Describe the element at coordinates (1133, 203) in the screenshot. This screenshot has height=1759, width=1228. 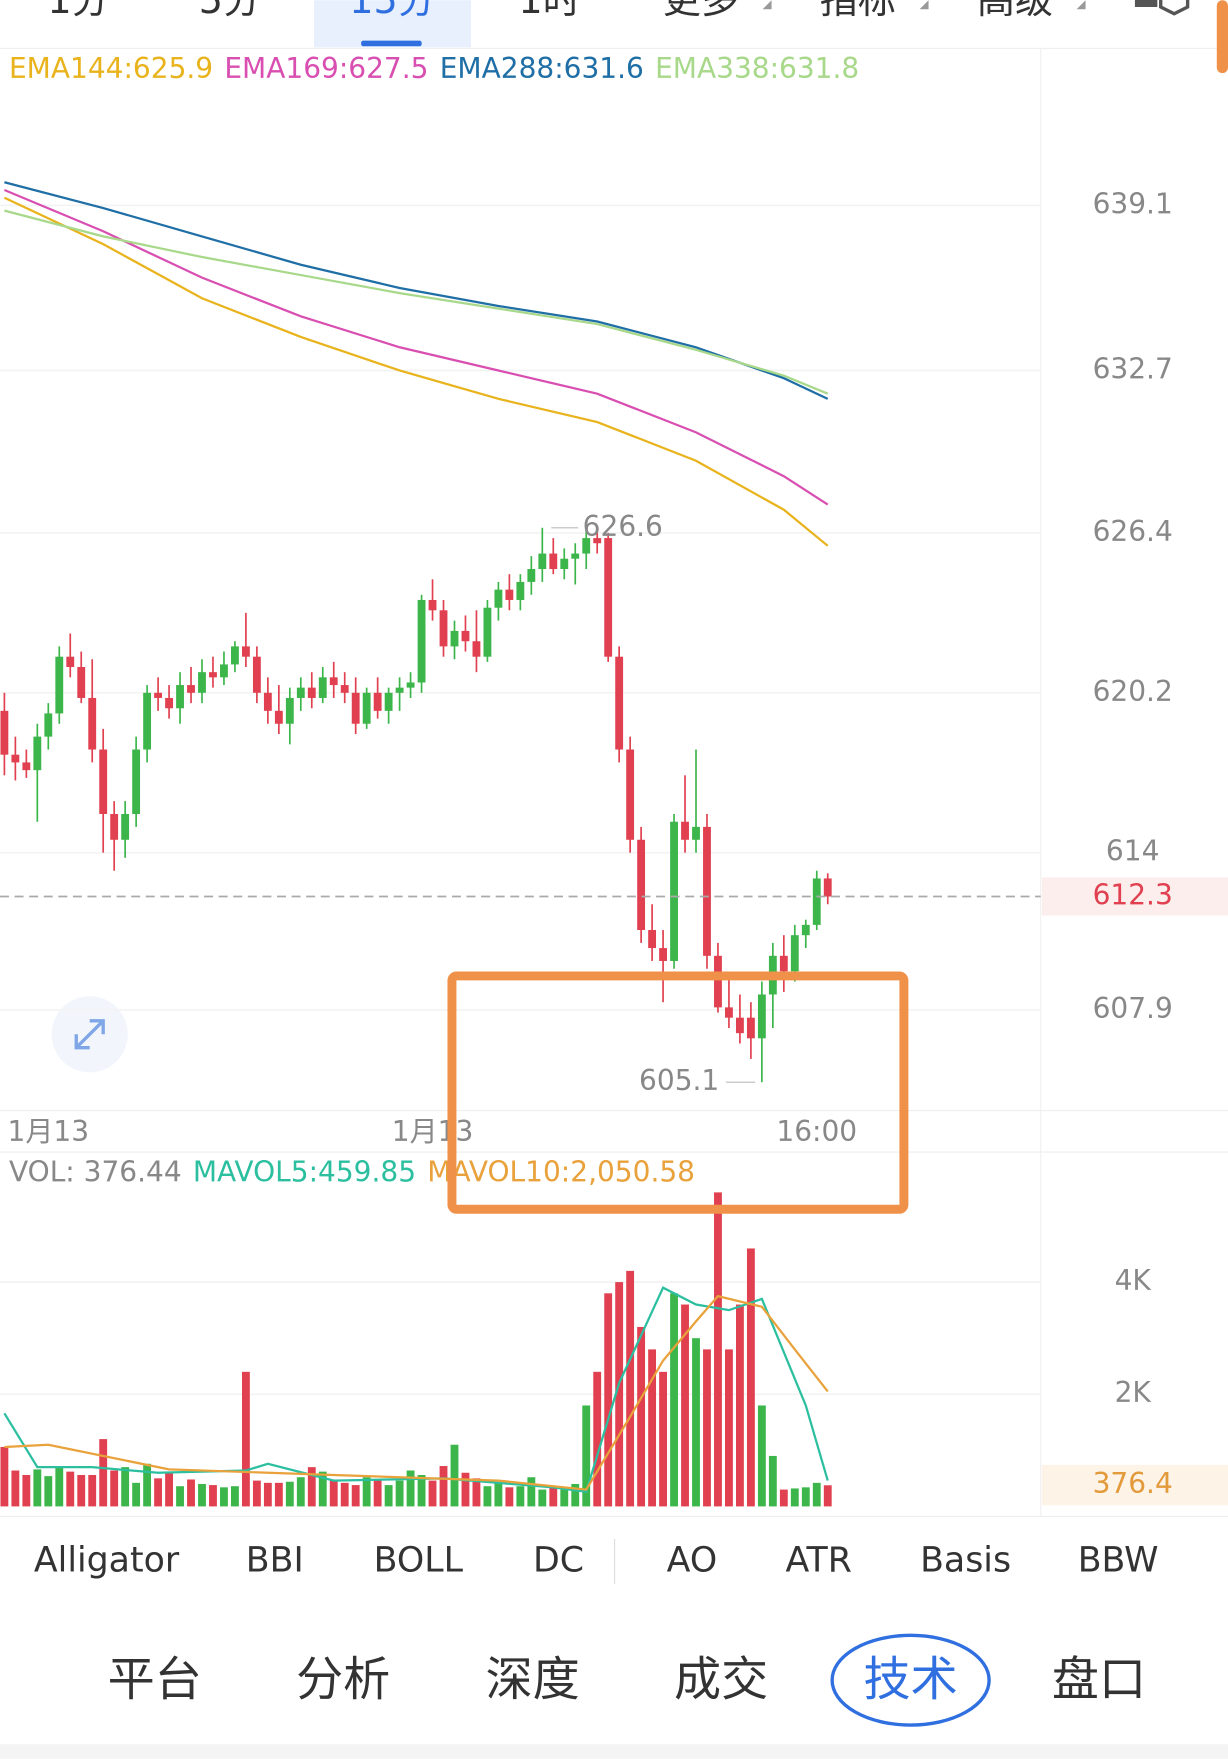
I see `y-tick-label: 639.1` at that location.